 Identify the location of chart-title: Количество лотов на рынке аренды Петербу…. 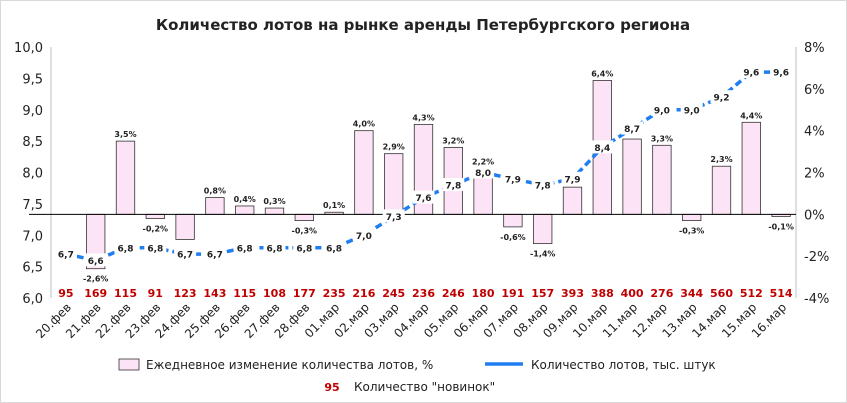
(423, 25).